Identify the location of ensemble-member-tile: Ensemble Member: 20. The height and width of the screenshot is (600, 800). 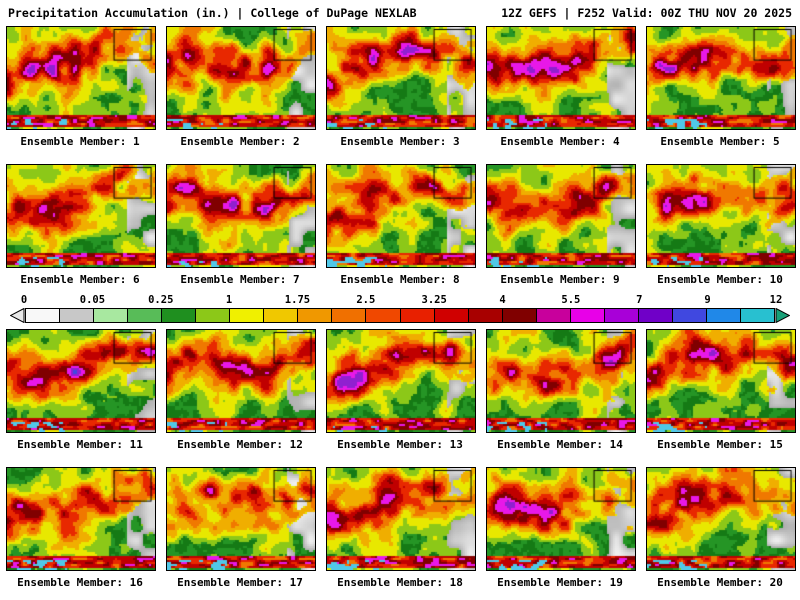
(721, 528).